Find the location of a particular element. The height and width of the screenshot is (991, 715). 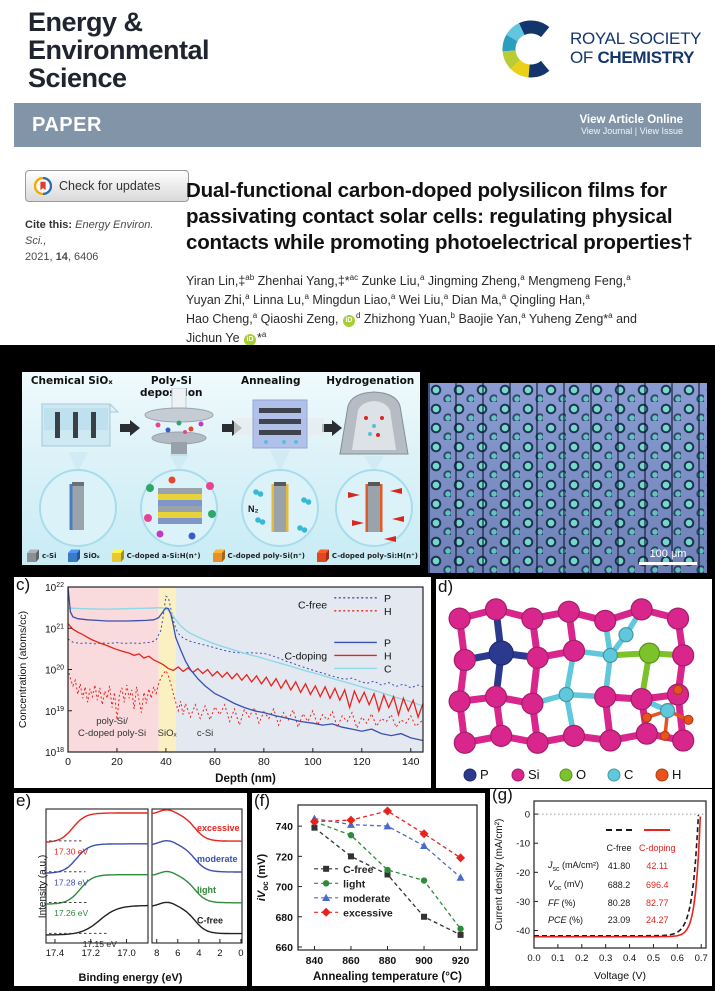

svg-text: 900 is located at coordinates (424, 961).